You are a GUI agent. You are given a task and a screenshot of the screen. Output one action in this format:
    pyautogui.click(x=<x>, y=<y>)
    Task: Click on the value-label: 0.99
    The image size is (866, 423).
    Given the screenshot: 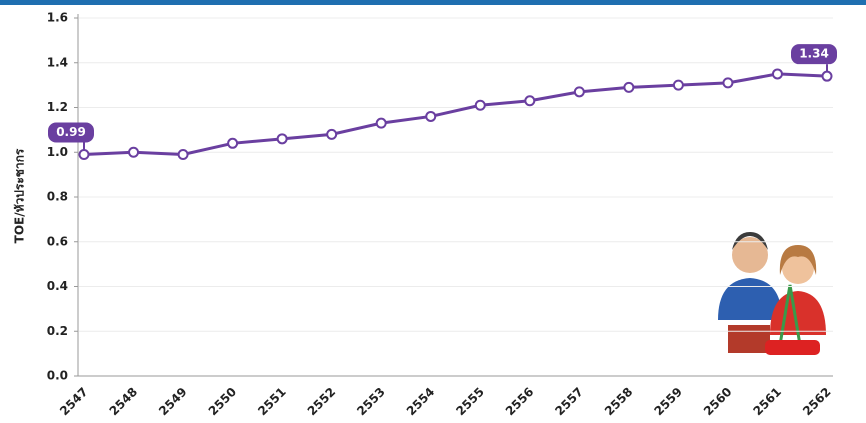 What is the action you would take?
    pyautogui.click(x=71, y=132)
    